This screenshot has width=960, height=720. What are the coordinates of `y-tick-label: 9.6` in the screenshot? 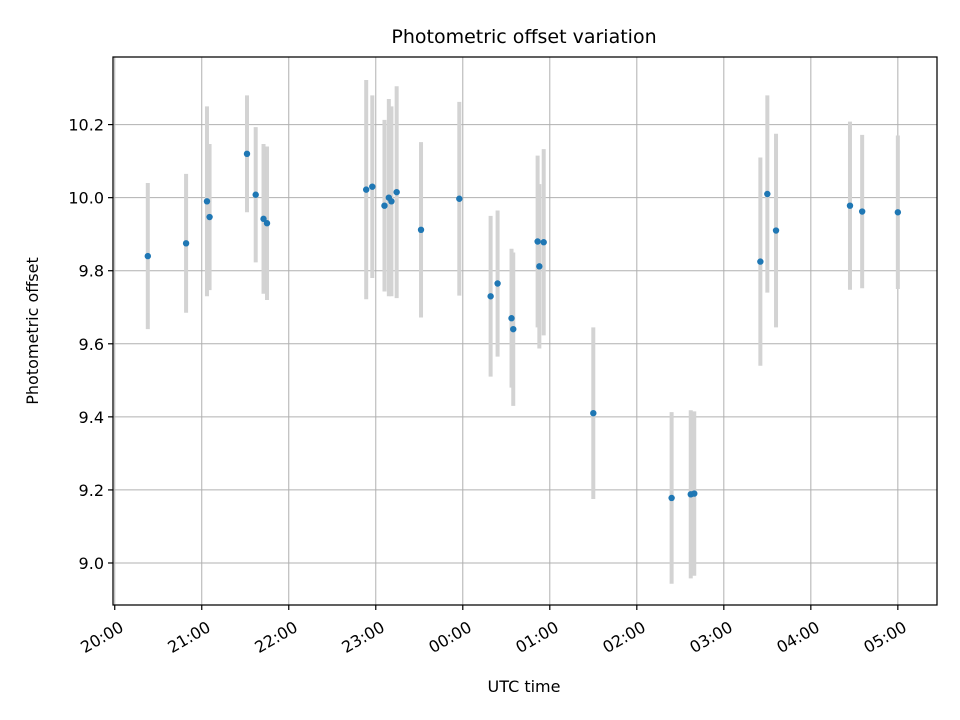 It's located at (91, 344).